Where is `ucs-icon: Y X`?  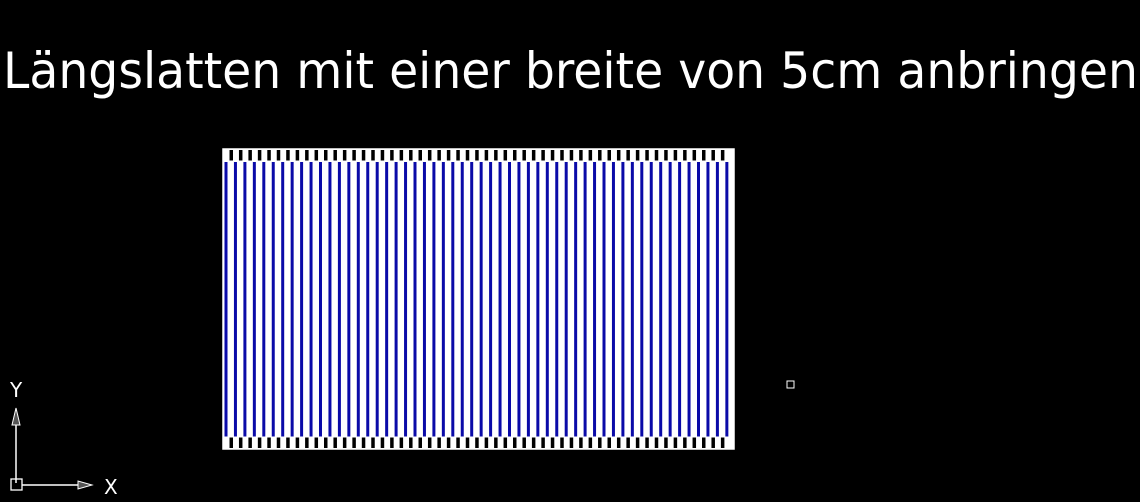 ucs-icon: Y X is located at coordinates (63, 438).